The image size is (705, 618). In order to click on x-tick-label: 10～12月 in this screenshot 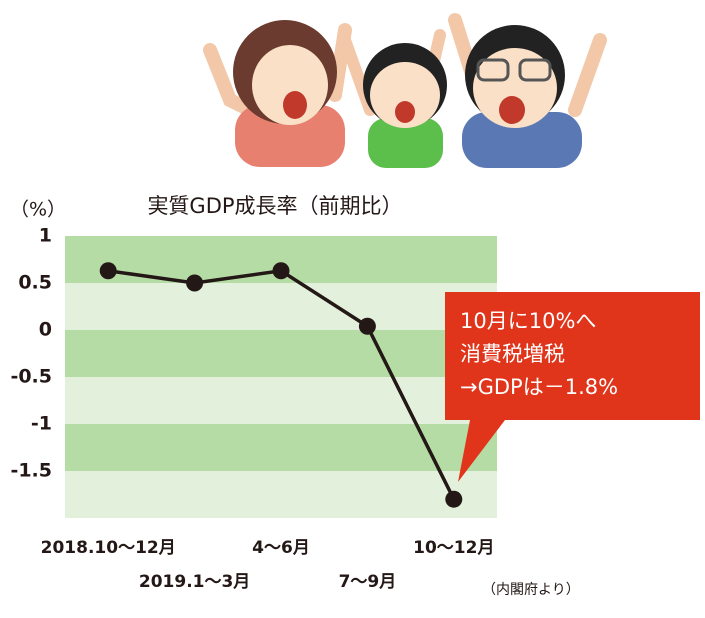, I will do `click(453, 548)`.